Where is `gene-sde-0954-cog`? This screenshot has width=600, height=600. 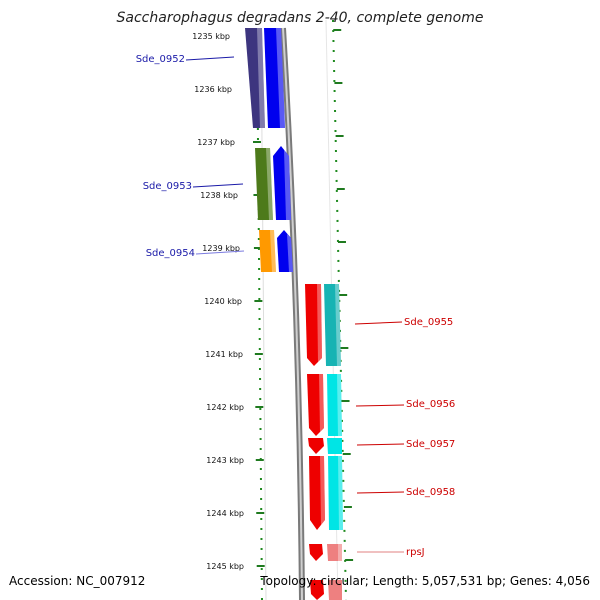
gene-sde-0954-cog is located at coordinates (267, 251).